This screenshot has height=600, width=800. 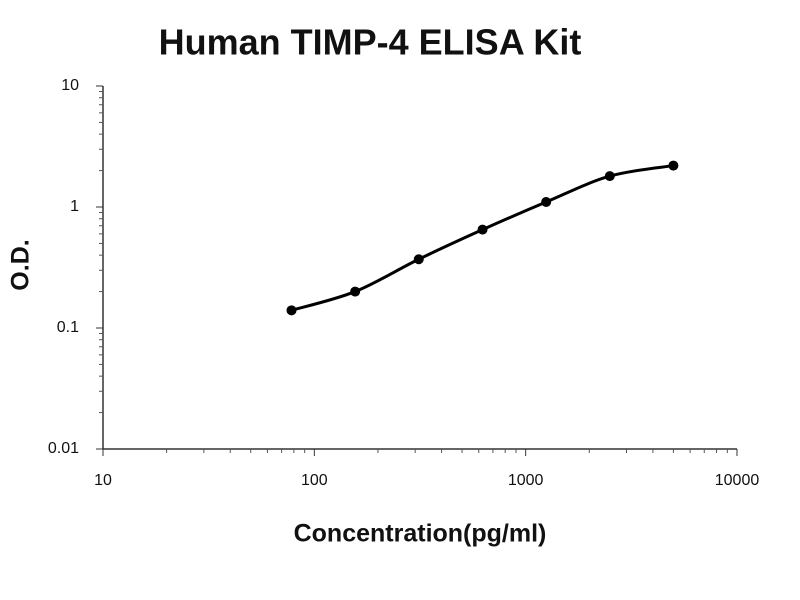 I want to click on curve, so click(x=482, y=238).